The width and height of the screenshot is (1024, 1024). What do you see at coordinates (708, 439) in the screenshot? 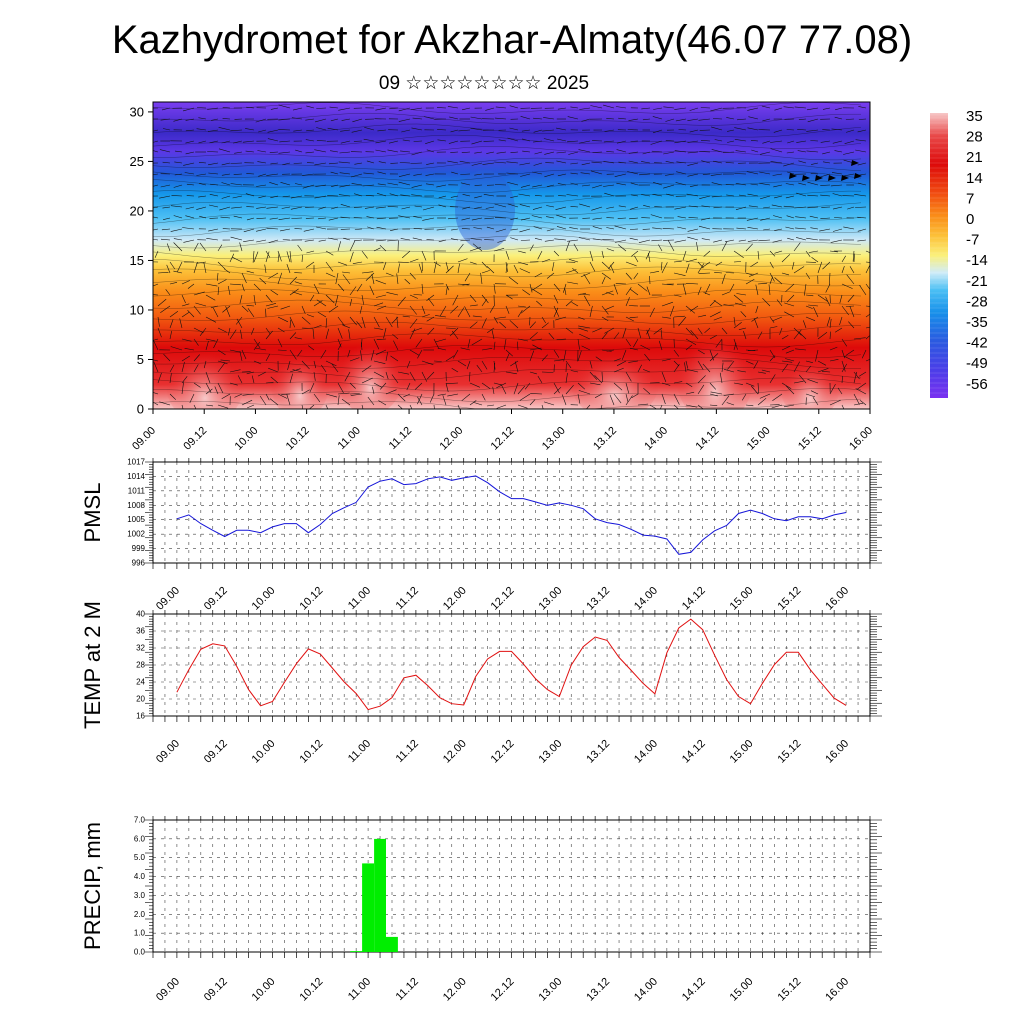
I see `x-tick-label: 14.12` at bounding box center [708, 439].